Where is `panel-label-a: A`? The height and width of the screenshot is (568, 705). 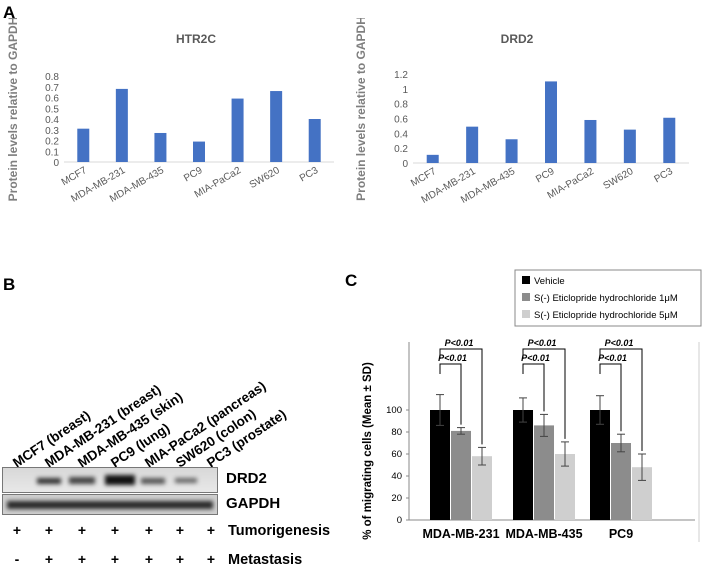
panel-label-a: A is located at coordinates (9, 12).